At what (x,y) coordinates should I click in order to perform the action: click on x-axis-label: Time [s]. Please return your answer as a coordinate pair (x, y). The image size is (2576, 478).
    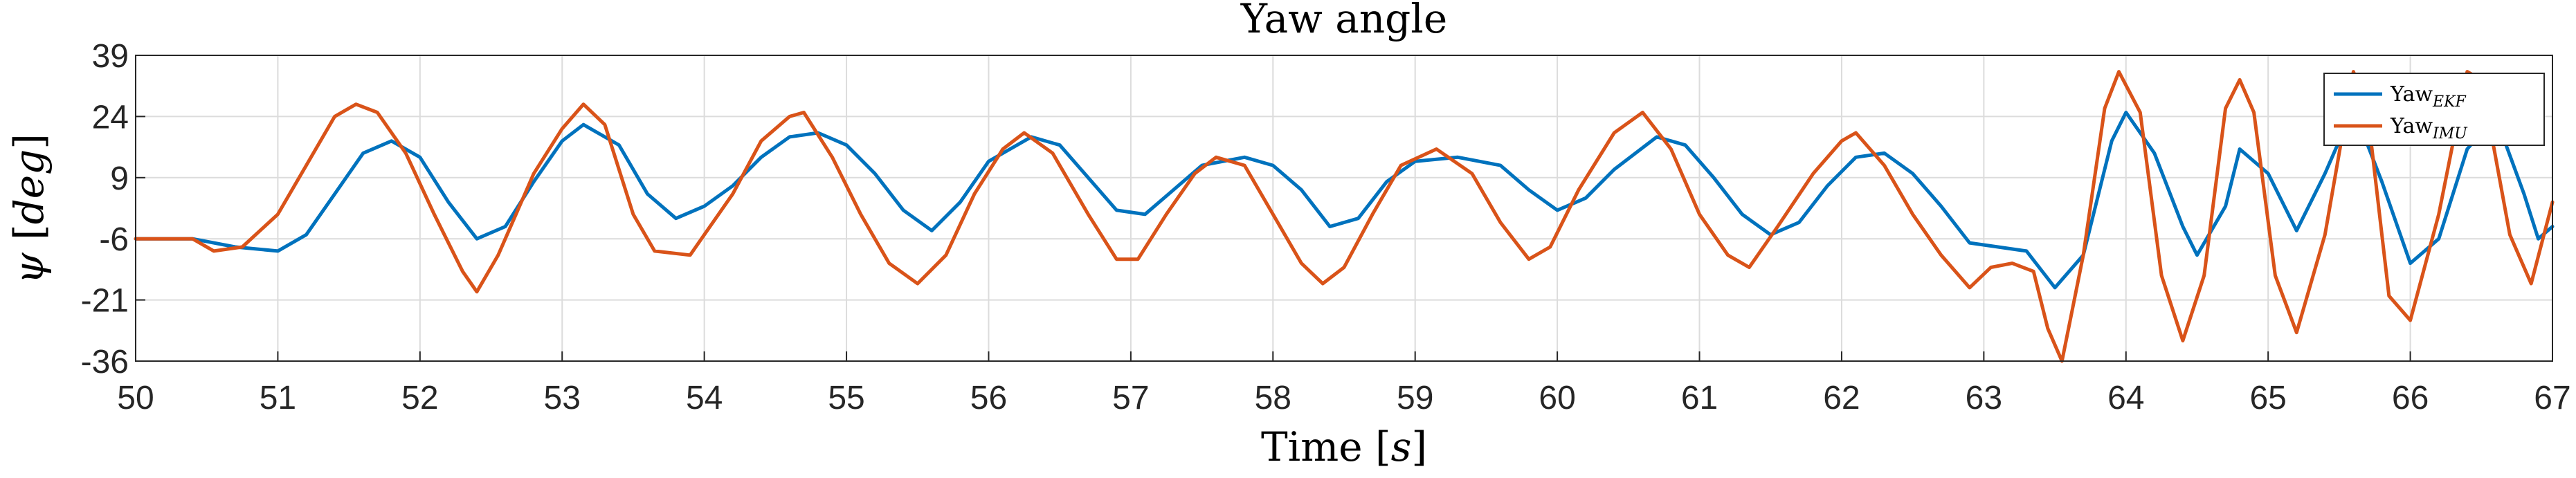
    Looking at the image, I should click on (1344, 446).